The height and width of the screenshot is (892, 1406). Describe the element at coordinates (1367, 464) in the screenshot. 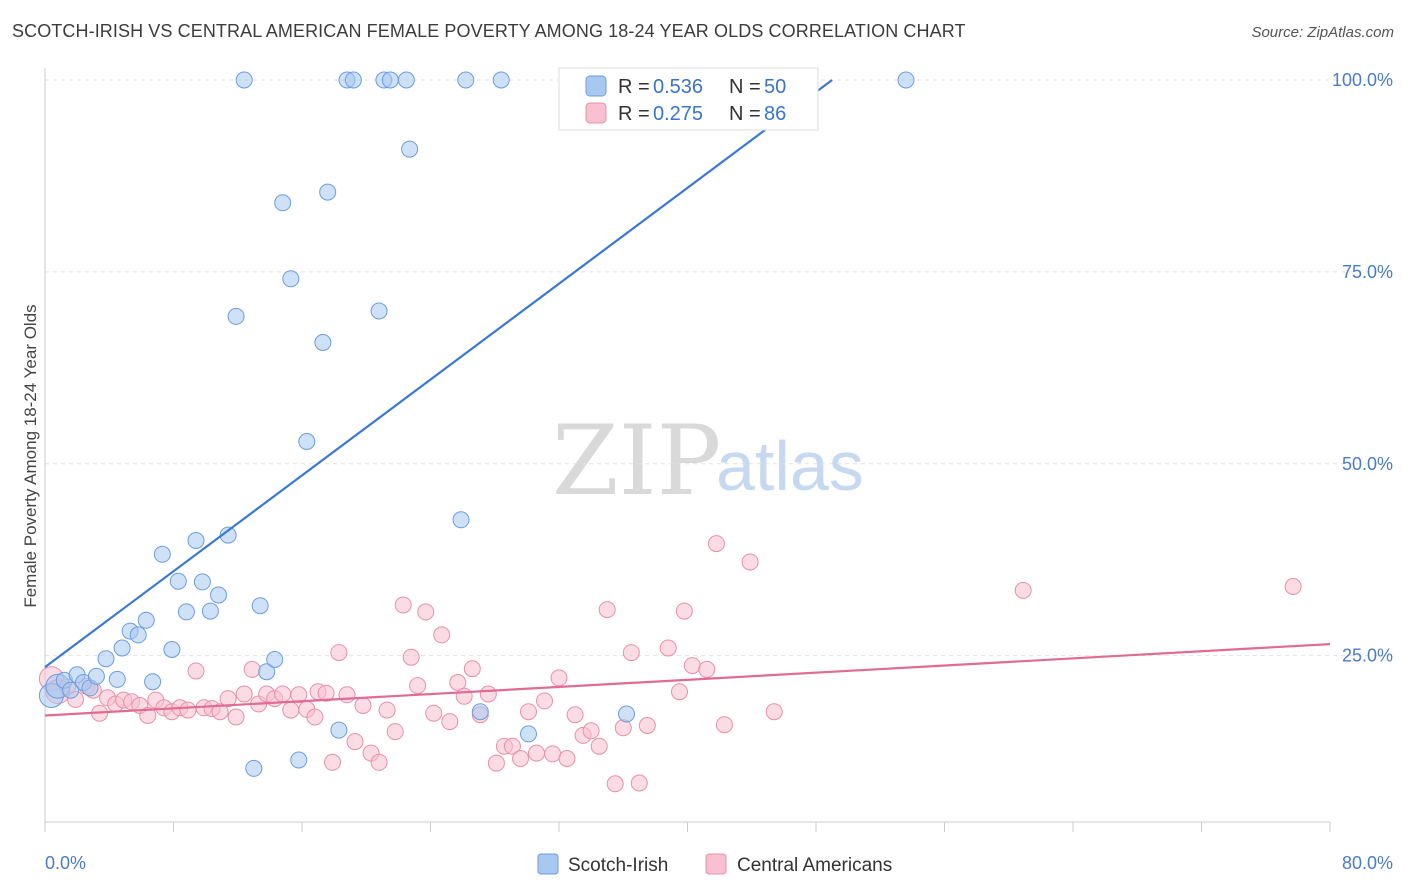

I see `y-tick-label: 50.0%` at that location.